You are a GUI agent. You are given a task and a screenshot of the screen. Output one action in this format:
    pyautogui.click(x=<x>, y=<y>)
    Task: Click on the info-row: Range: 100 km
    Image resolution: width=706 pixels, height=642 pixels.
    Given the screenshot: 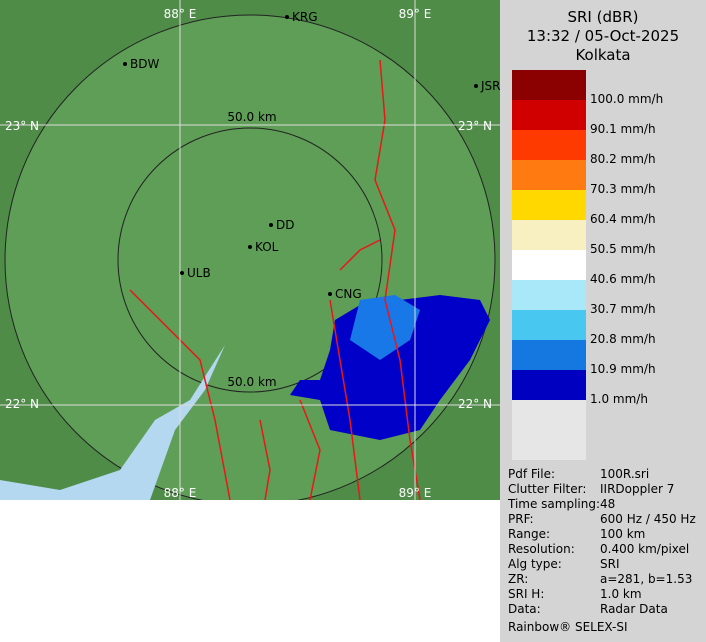 What is the action you would take?
    pyautogui.click(x=576, y=534)
    